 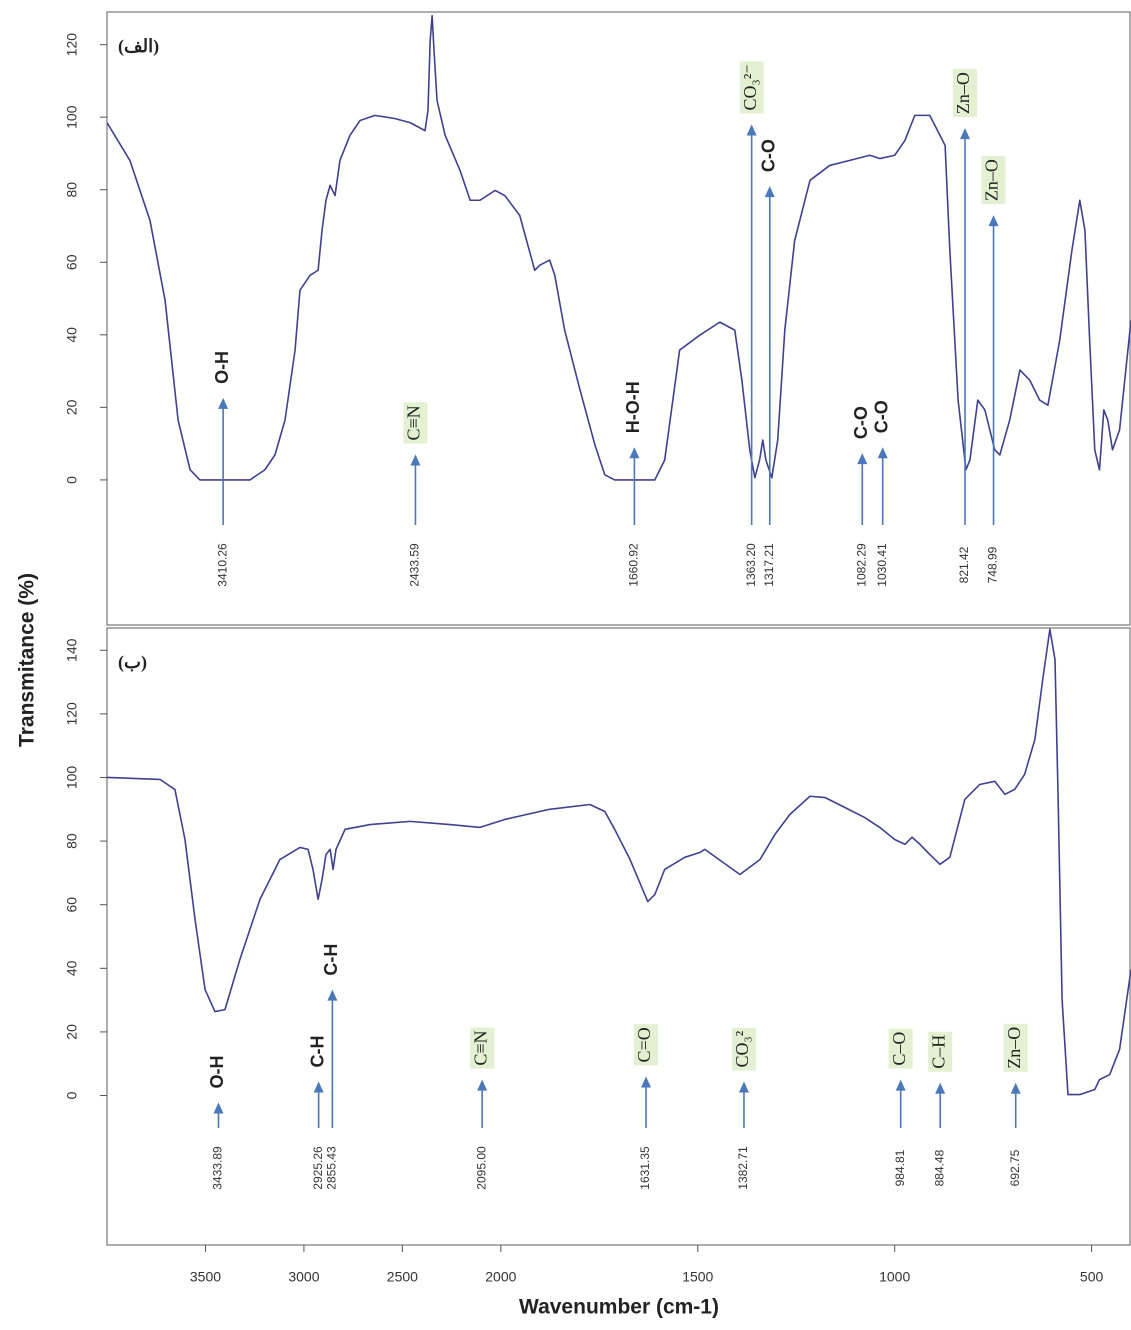 I want to click on peak-wavenumber: 2095.00, so click(x=481, y=1168).